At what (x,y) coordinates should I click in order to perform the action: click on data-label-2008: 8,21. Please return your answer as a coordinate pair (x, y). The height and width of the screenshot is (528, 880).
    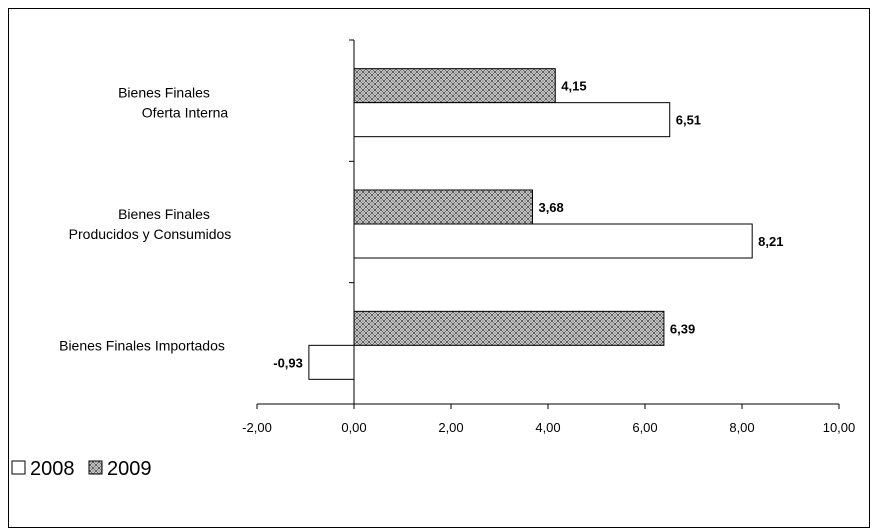
    Looking at the image, I should click on (770, 241).